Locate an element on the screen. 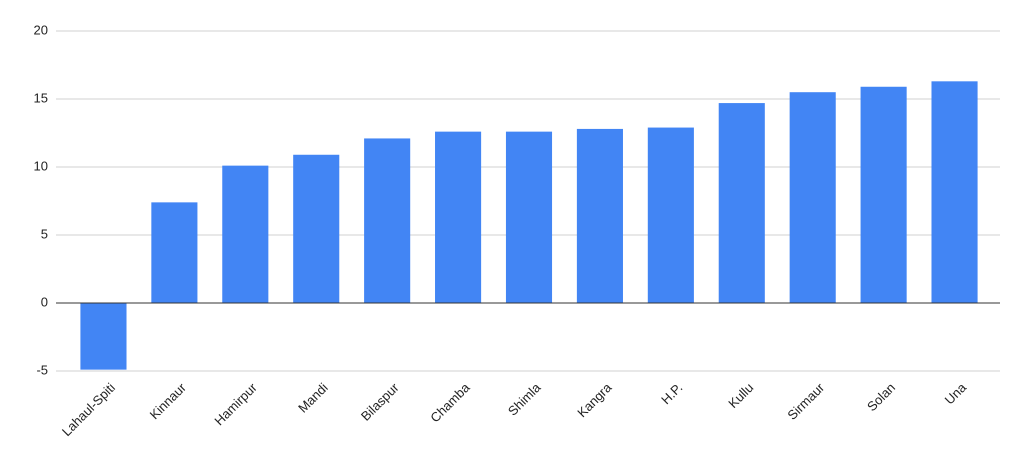 This screenshot has width=1024, height=463. x-tick-label: Kullu is located at coordinates (740, 395).